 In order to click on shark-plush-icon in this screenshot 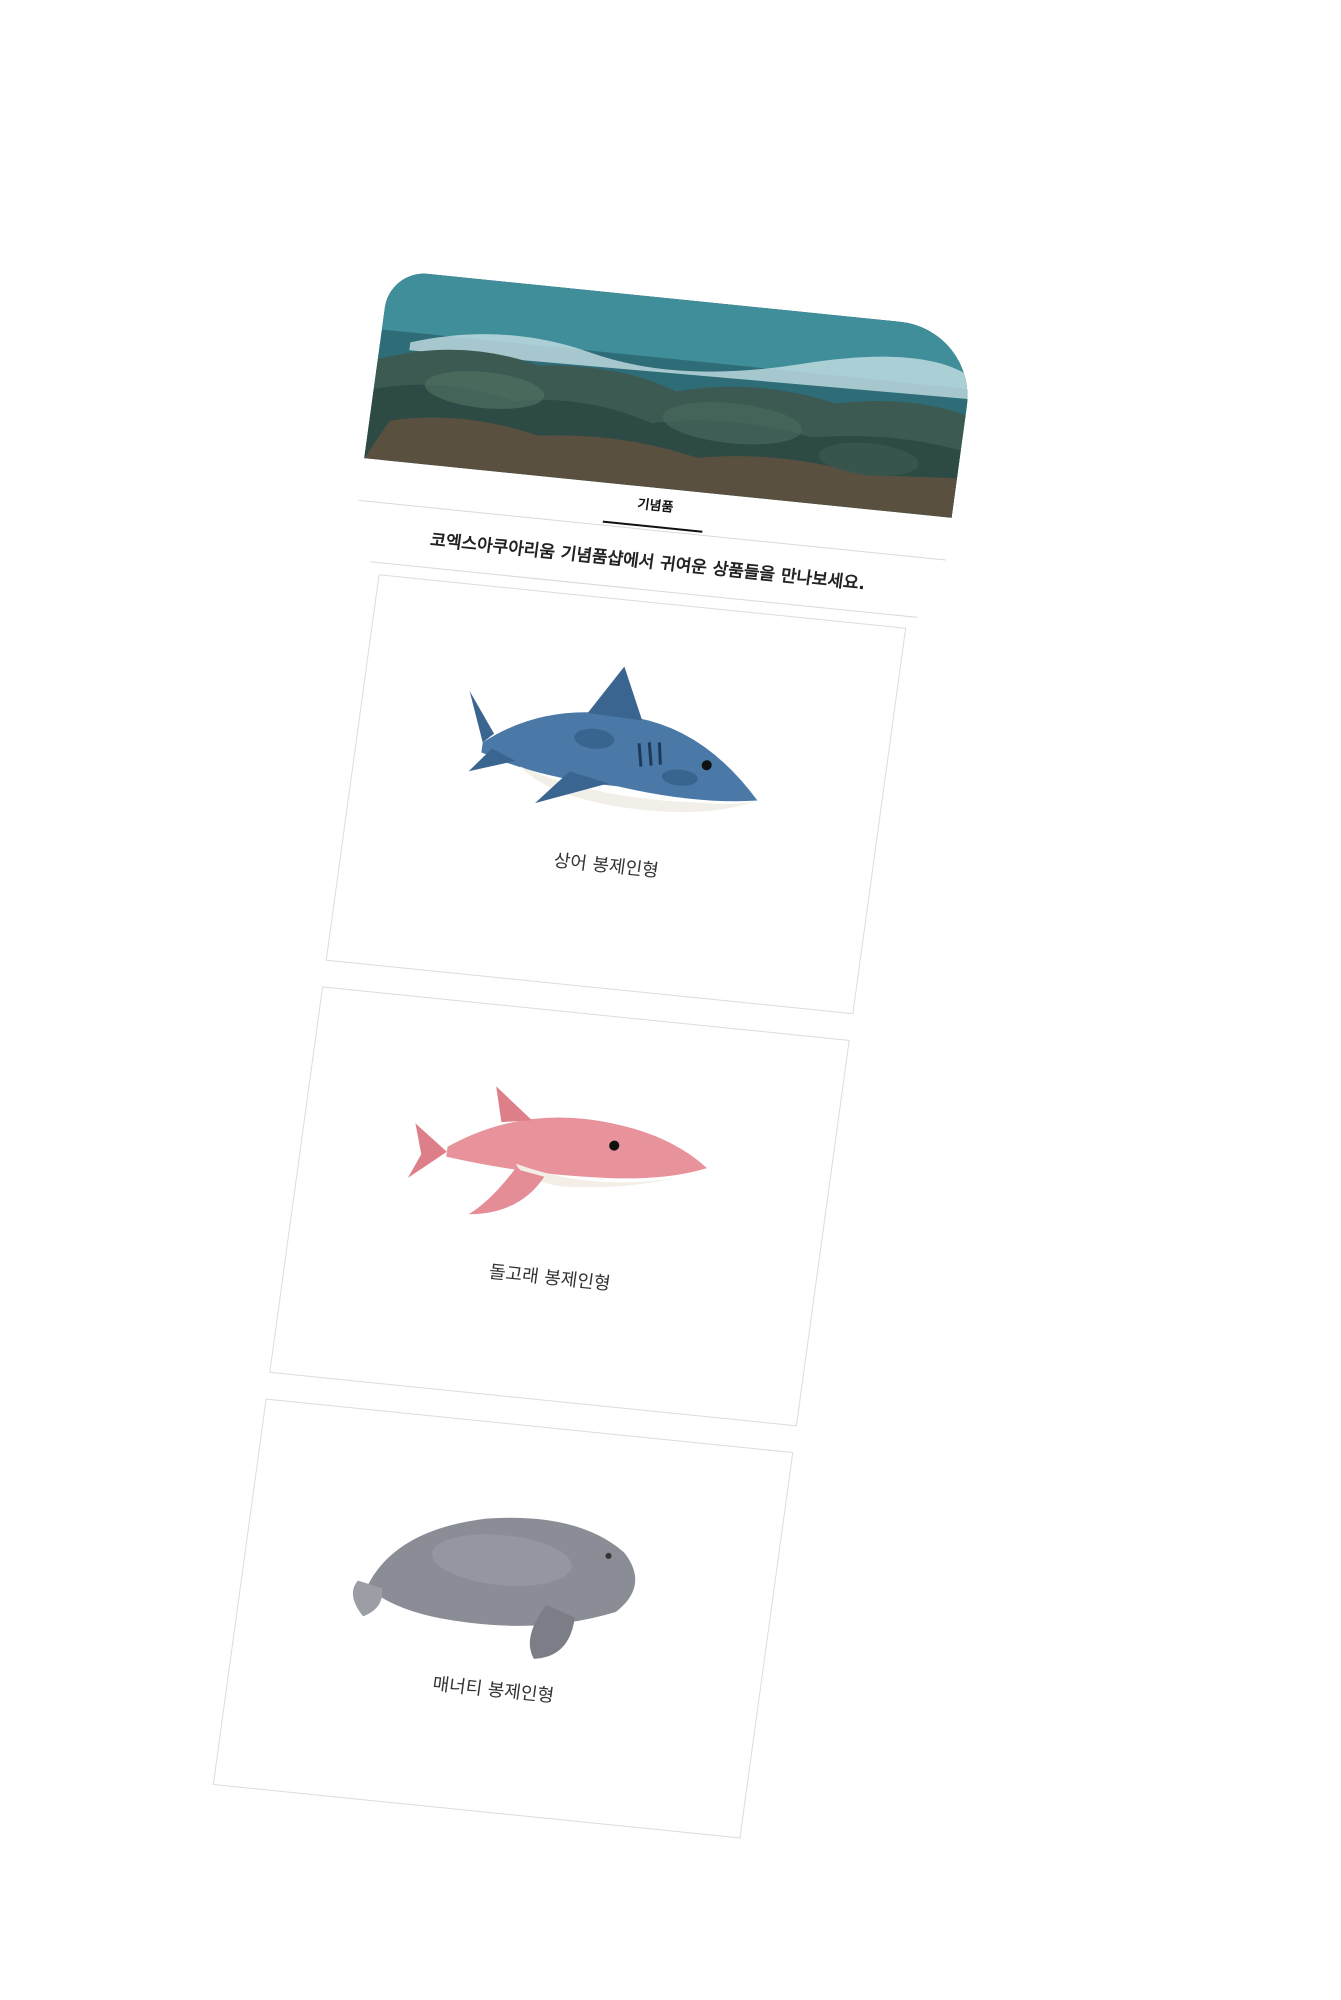, I will do `click(625, 737)`.